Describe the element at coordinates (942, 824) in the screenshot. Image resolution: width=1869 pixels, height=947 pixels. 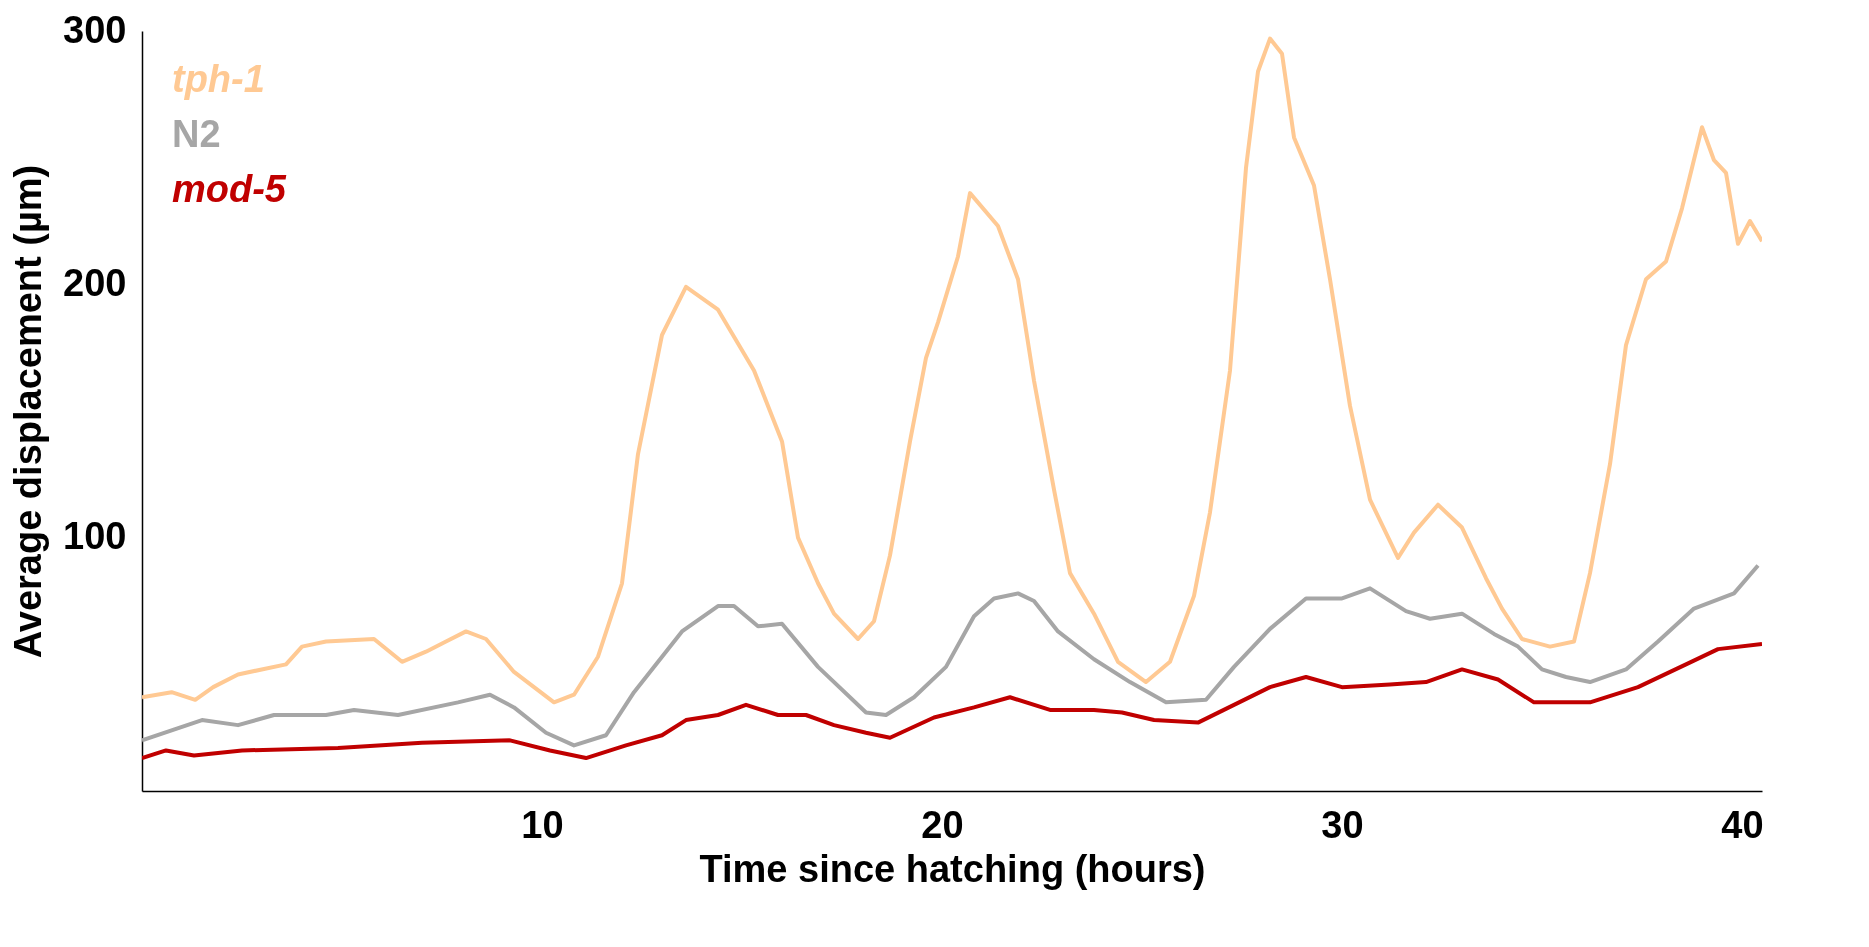
I see `x-tick-label: 20` at that location.